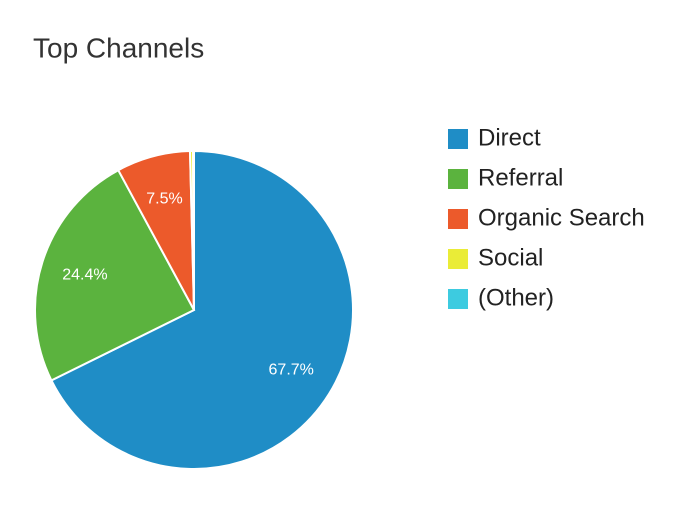 The width and height of the screenshot is (700, 508). I want to click on chart-title: Top Channels, so click(118, 47).